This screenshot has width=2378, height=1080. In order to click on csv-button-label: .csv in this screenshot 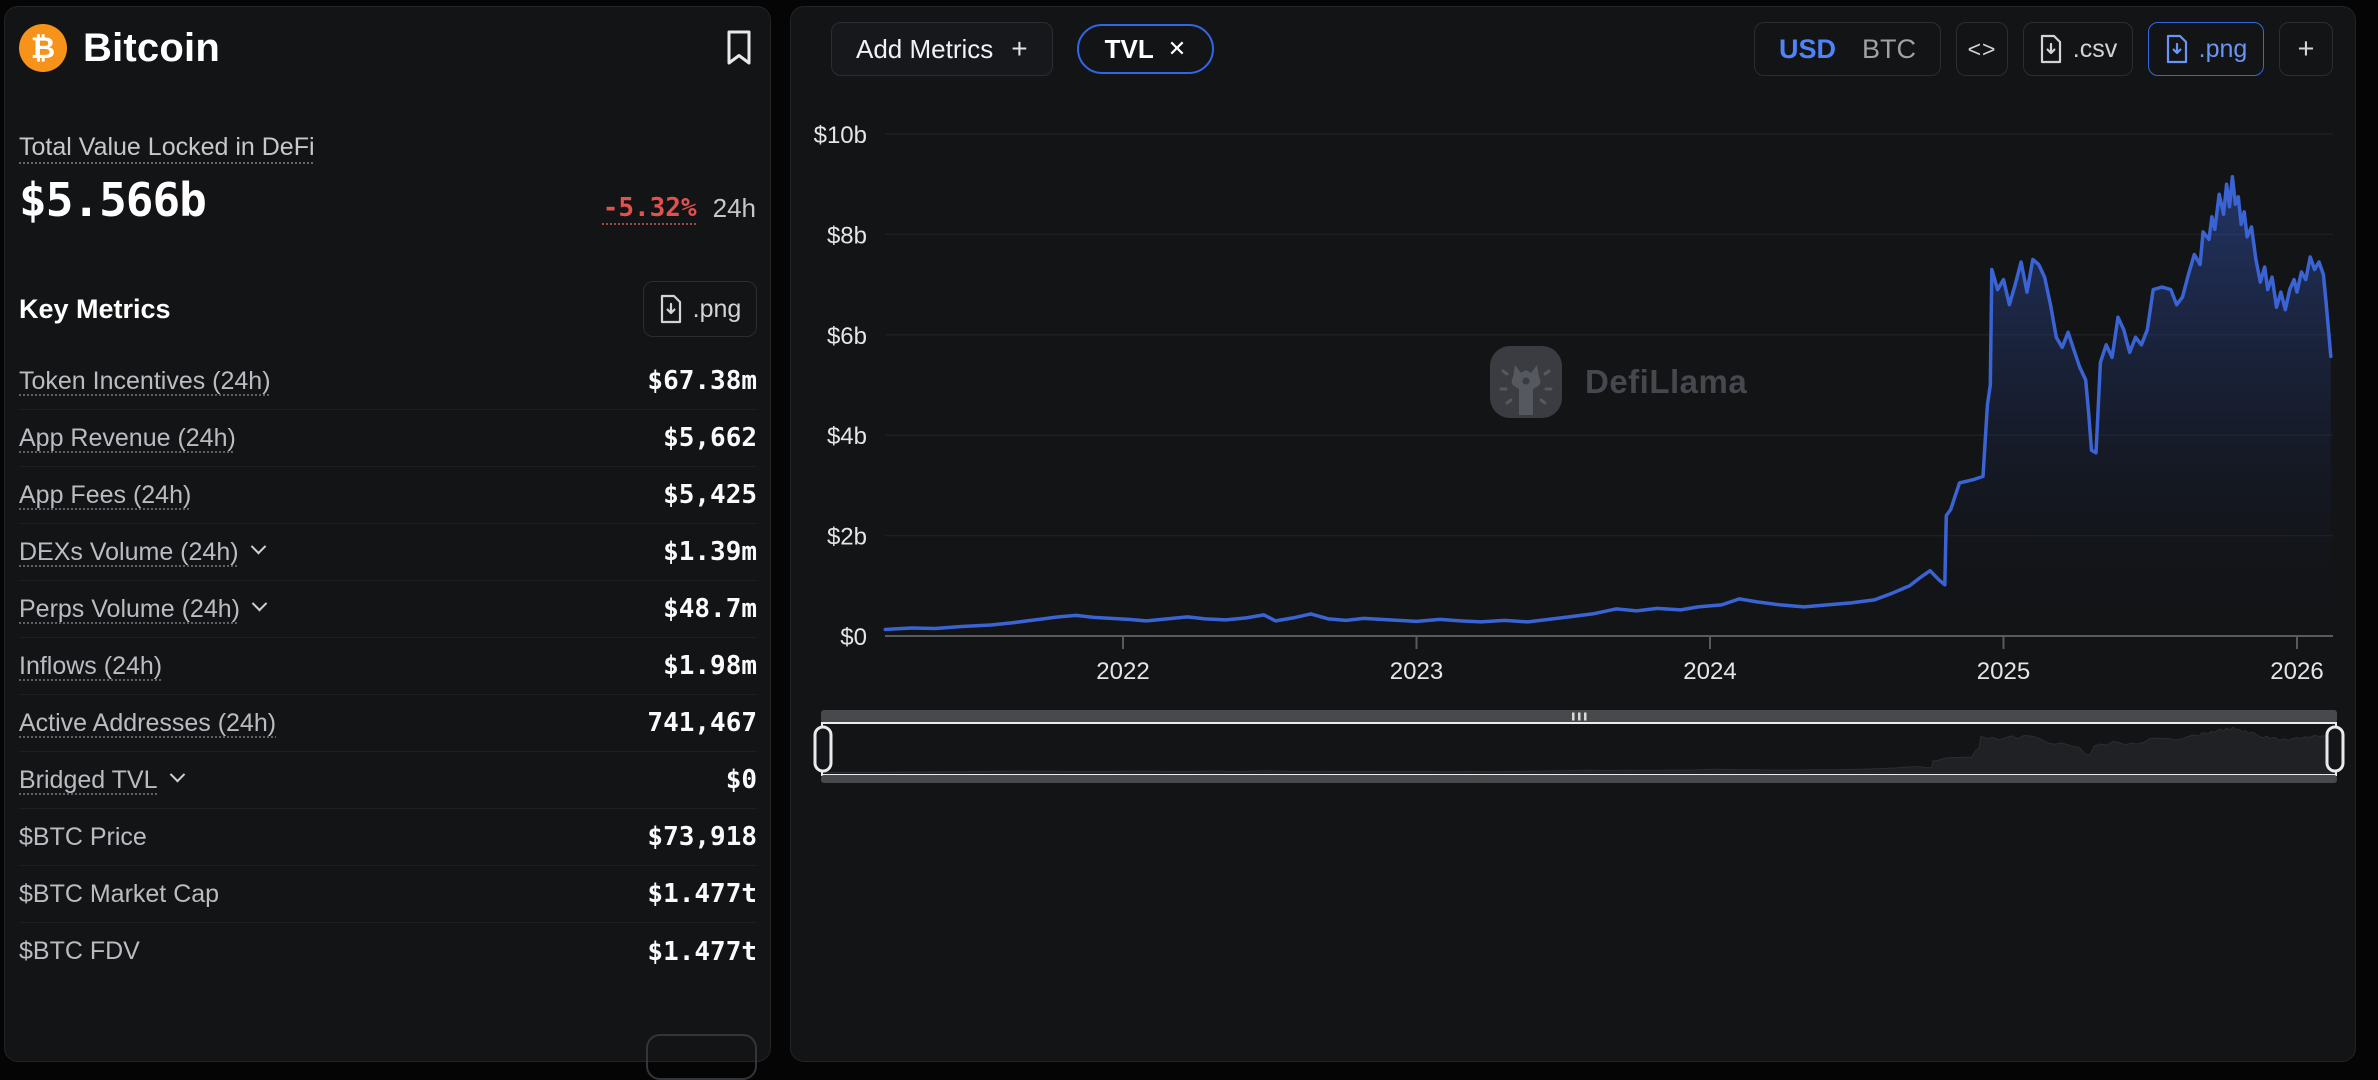, I will do `click(2095, 48)`.